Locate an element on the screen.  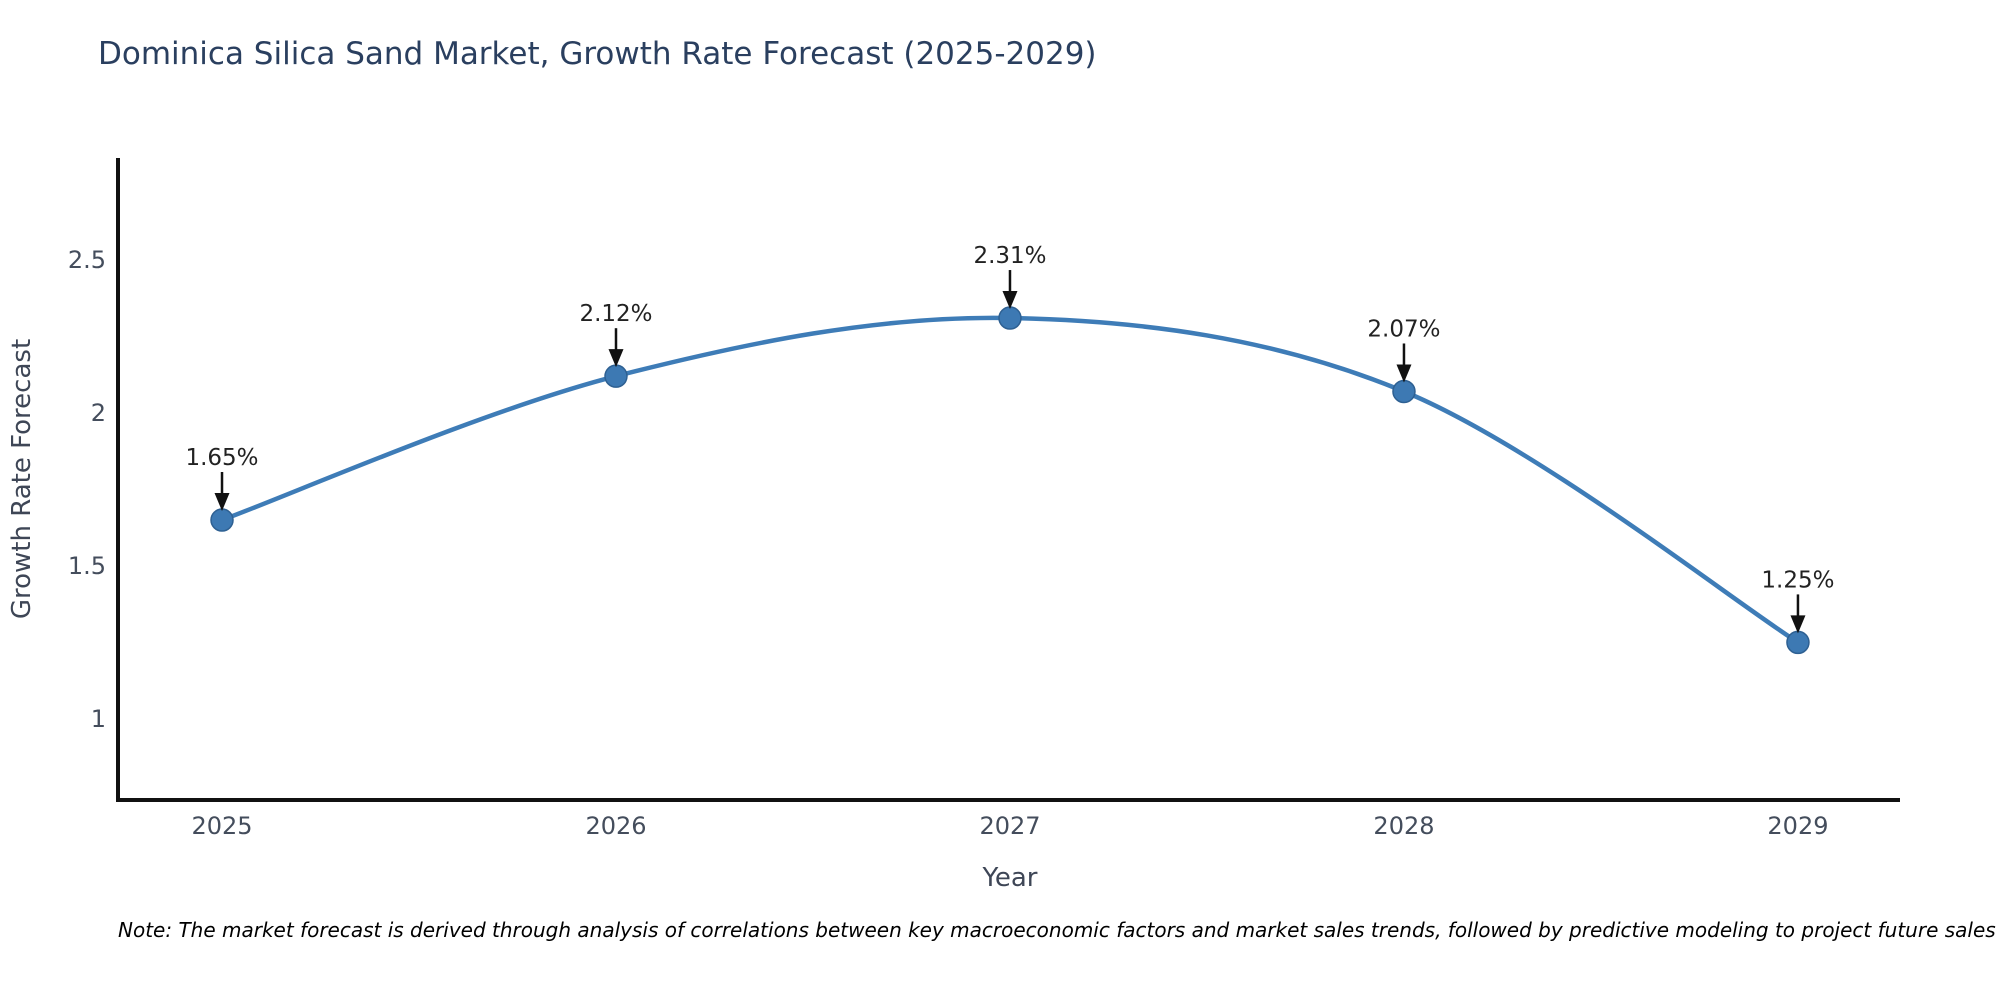
x-axis-tick-label: 2028 is located at coordinates (1403, 826).